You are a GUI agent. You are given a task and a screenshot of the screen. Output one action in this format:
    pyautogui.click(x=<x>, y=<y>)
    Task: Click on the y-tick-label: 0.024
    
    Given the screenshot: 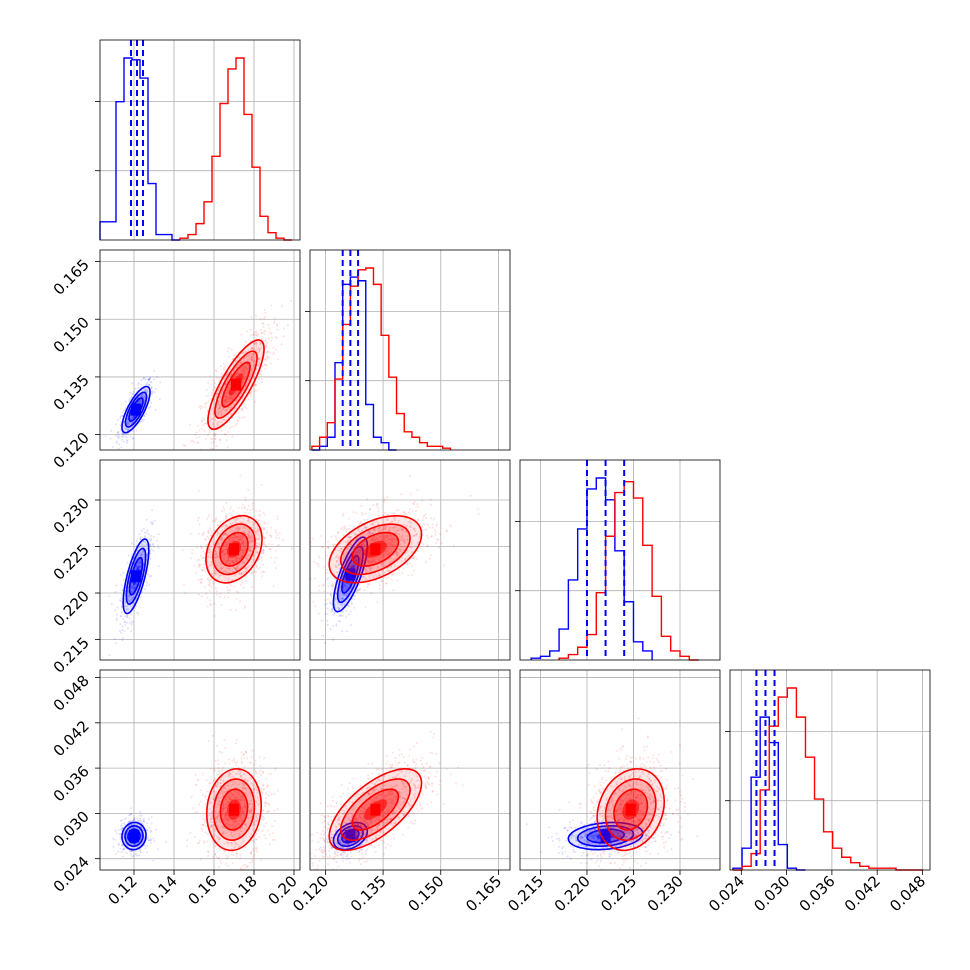 What is the action you would take?
    pyautogui.click(x=71, y=874)
    